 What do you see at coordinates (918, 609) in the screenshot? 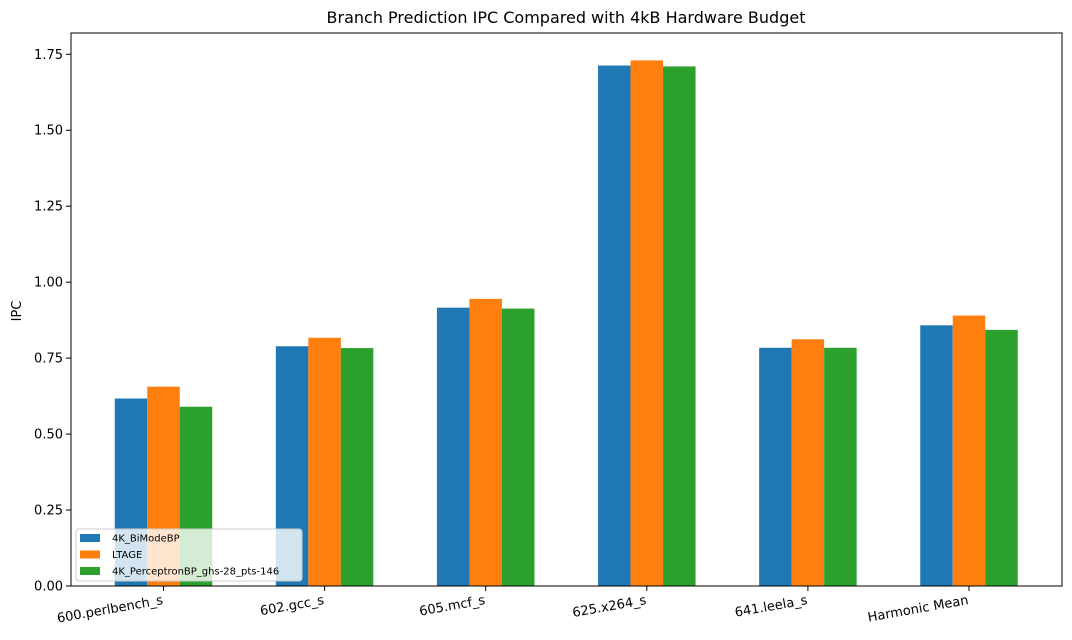
I see `x-tick-label: Harmonic Mean` at bounding box center [918, 609].